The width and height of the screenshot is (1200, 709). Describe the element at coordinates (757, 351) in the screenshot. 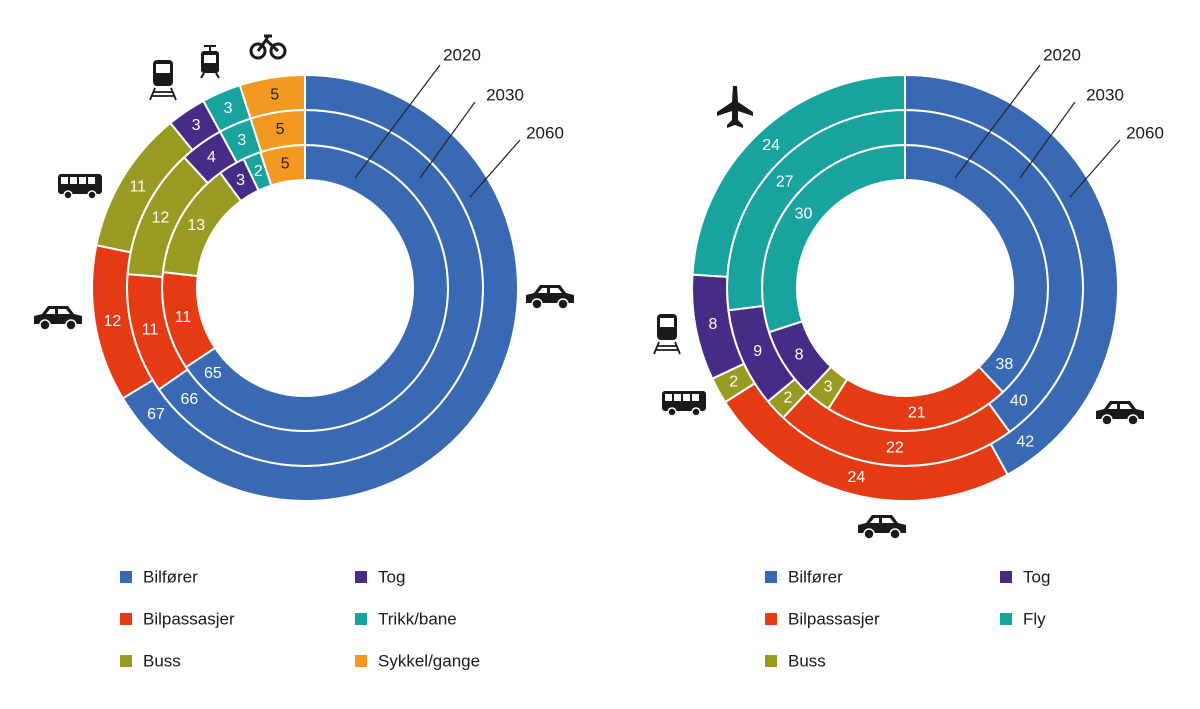

I see `data-label: 9` at that location.